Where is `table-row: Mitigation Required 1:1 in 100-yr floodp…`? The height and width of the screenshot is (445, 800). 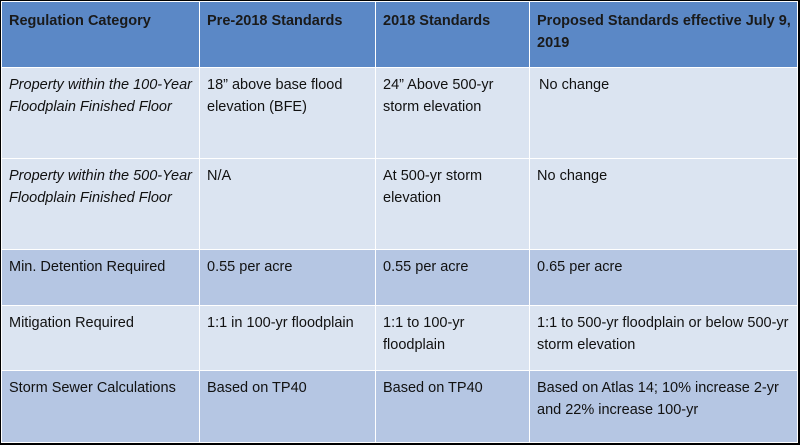
table-row: Mitigation Required 1:1 in 100-yr floodp… is located at coordinates (399, 338).